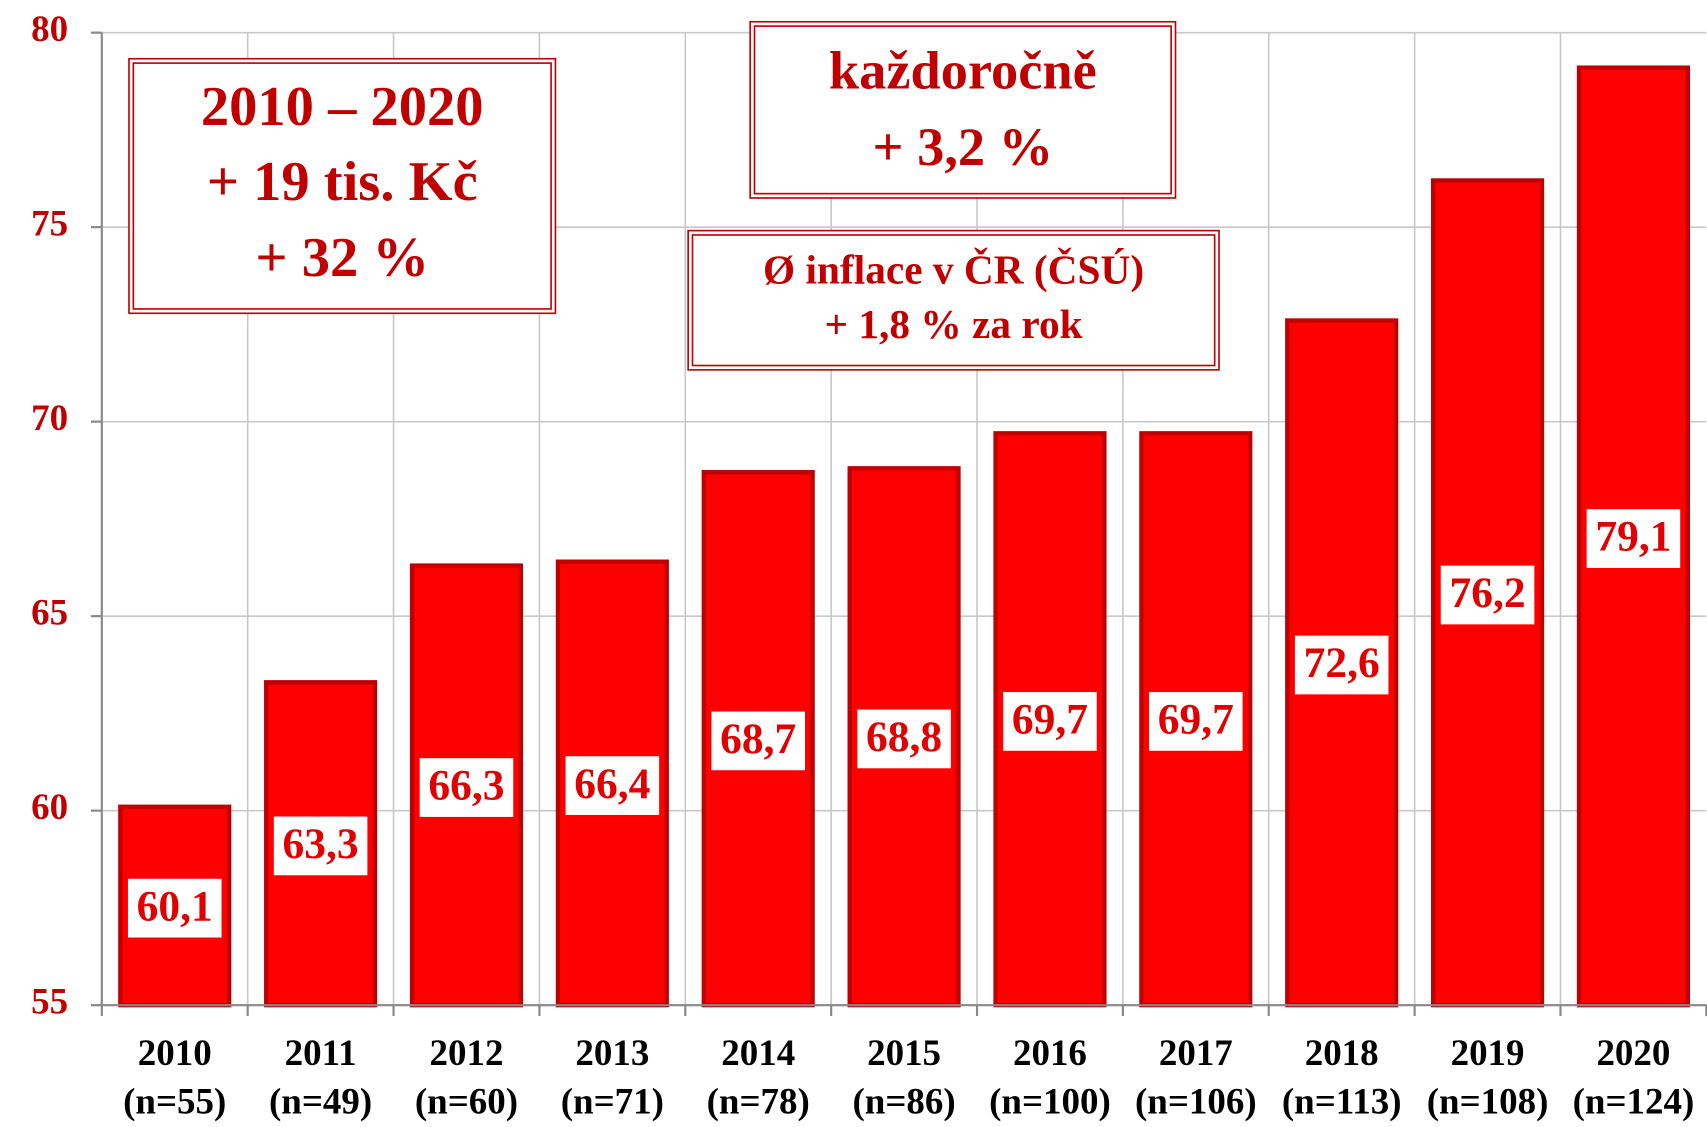  Describe the element at coordinates (49, 1001) in the screenshot. I see `y-tick-label: 55` at that location.